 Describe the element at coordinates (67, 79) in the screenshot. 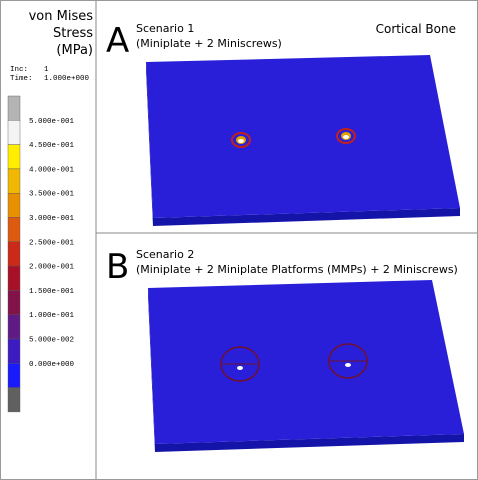

I see `time: 1.000e+000` at that location.